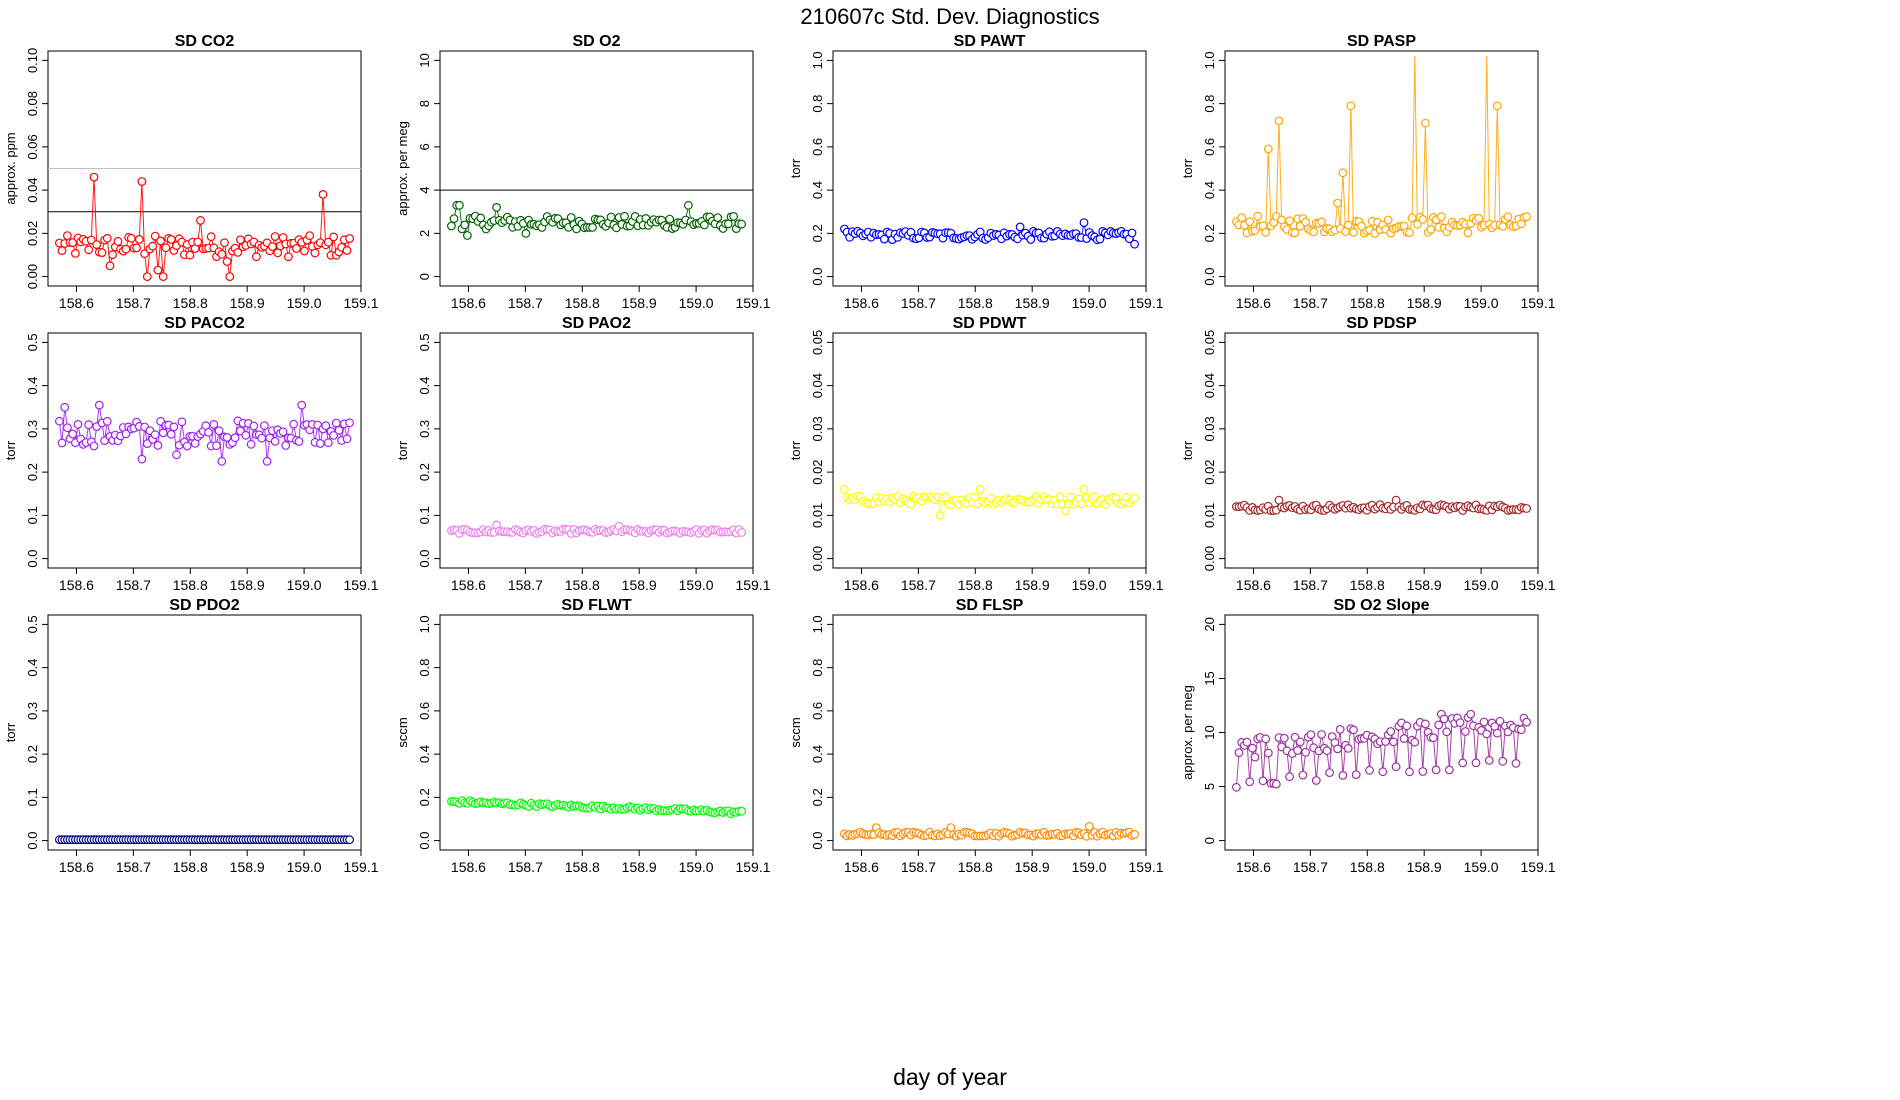 The image size is (1900, 1100). I want to click on series-line, so click(1381, 145).